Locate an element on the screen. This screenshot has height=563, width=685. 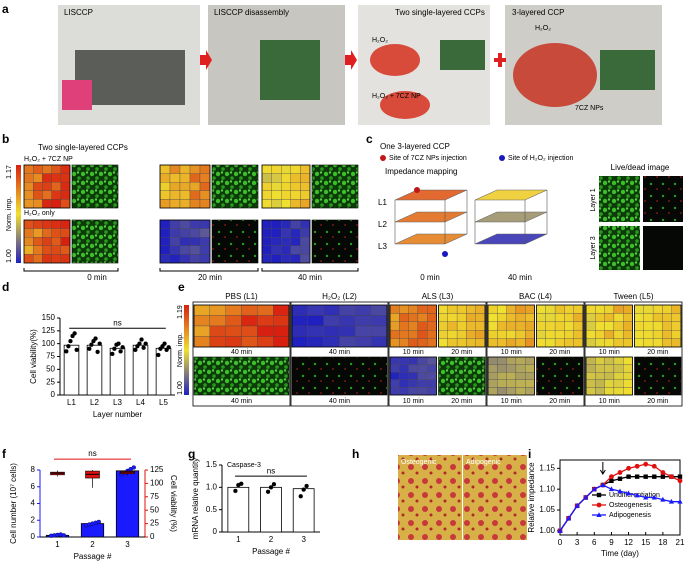
significance-label: ns is located at coordinates (117, 322).